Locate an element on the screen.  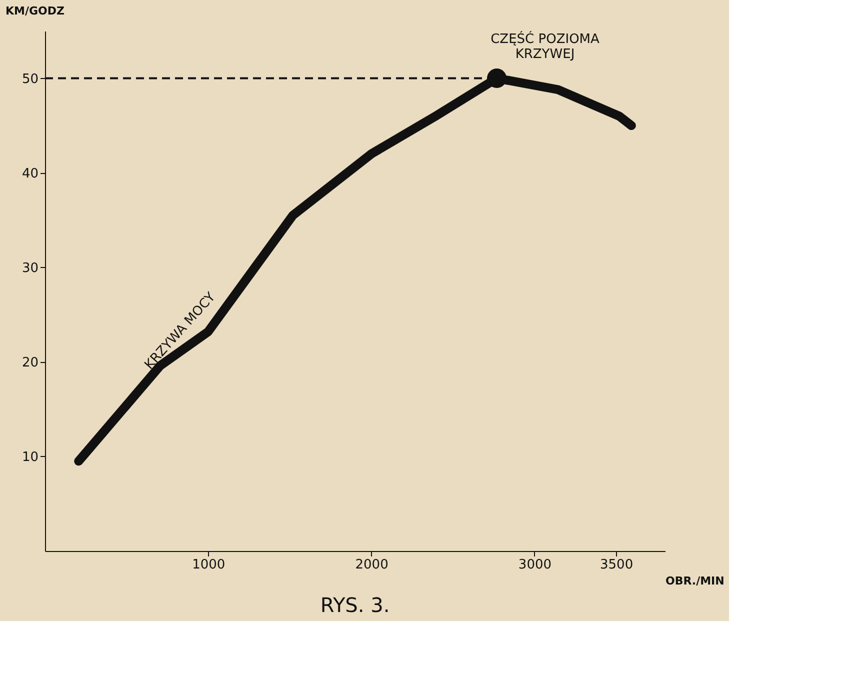
x-tick-label: 3500 is located at coordinates (617, 565).